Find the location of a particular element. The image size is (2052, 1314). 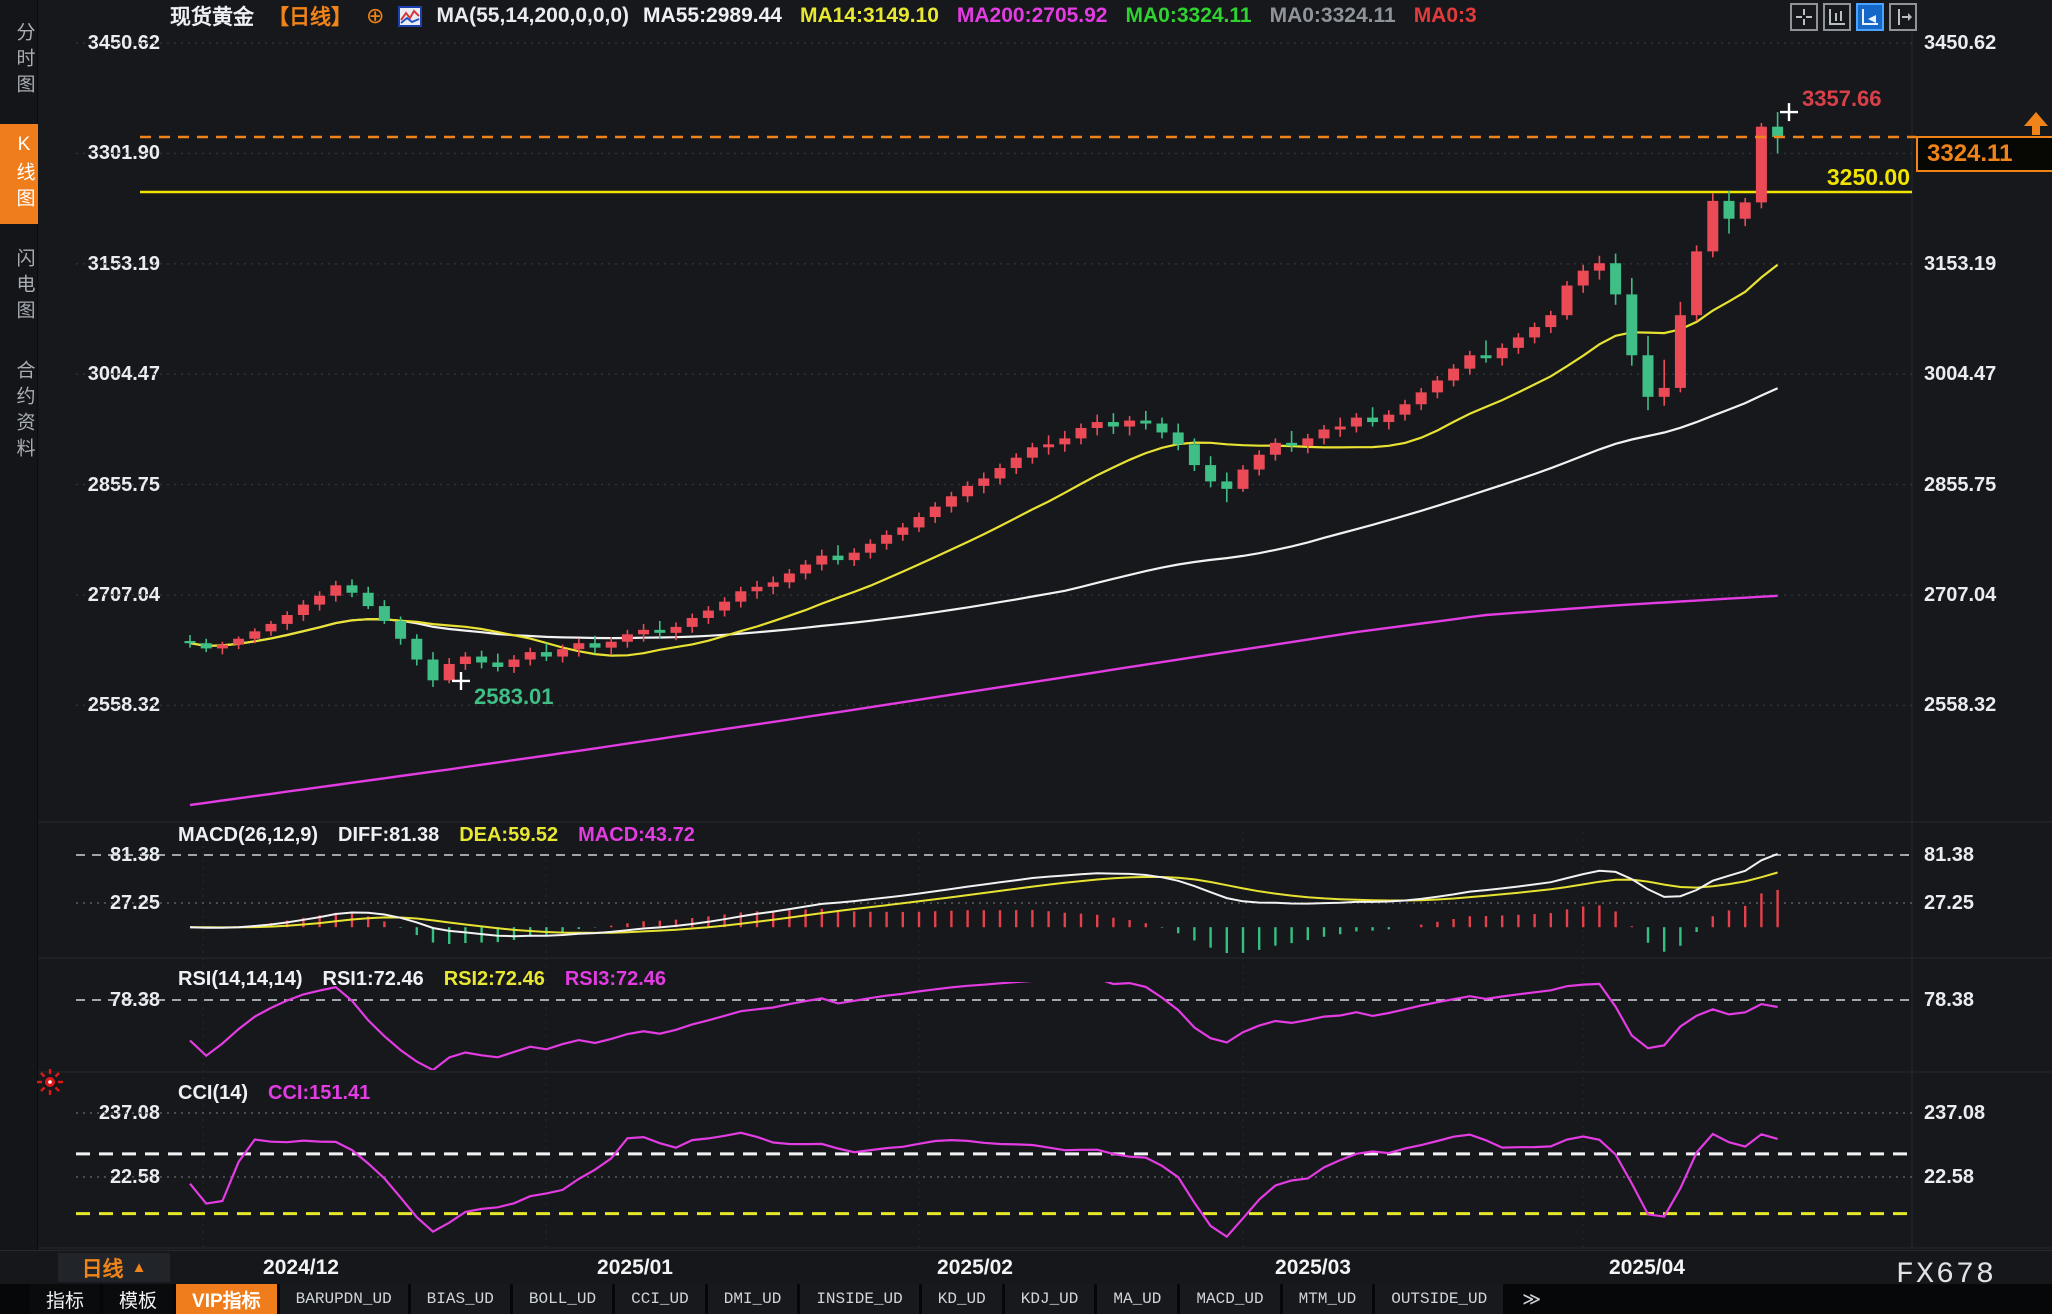

rsi2-value: RSI2:72.46 is located at coordinates (494, 979).